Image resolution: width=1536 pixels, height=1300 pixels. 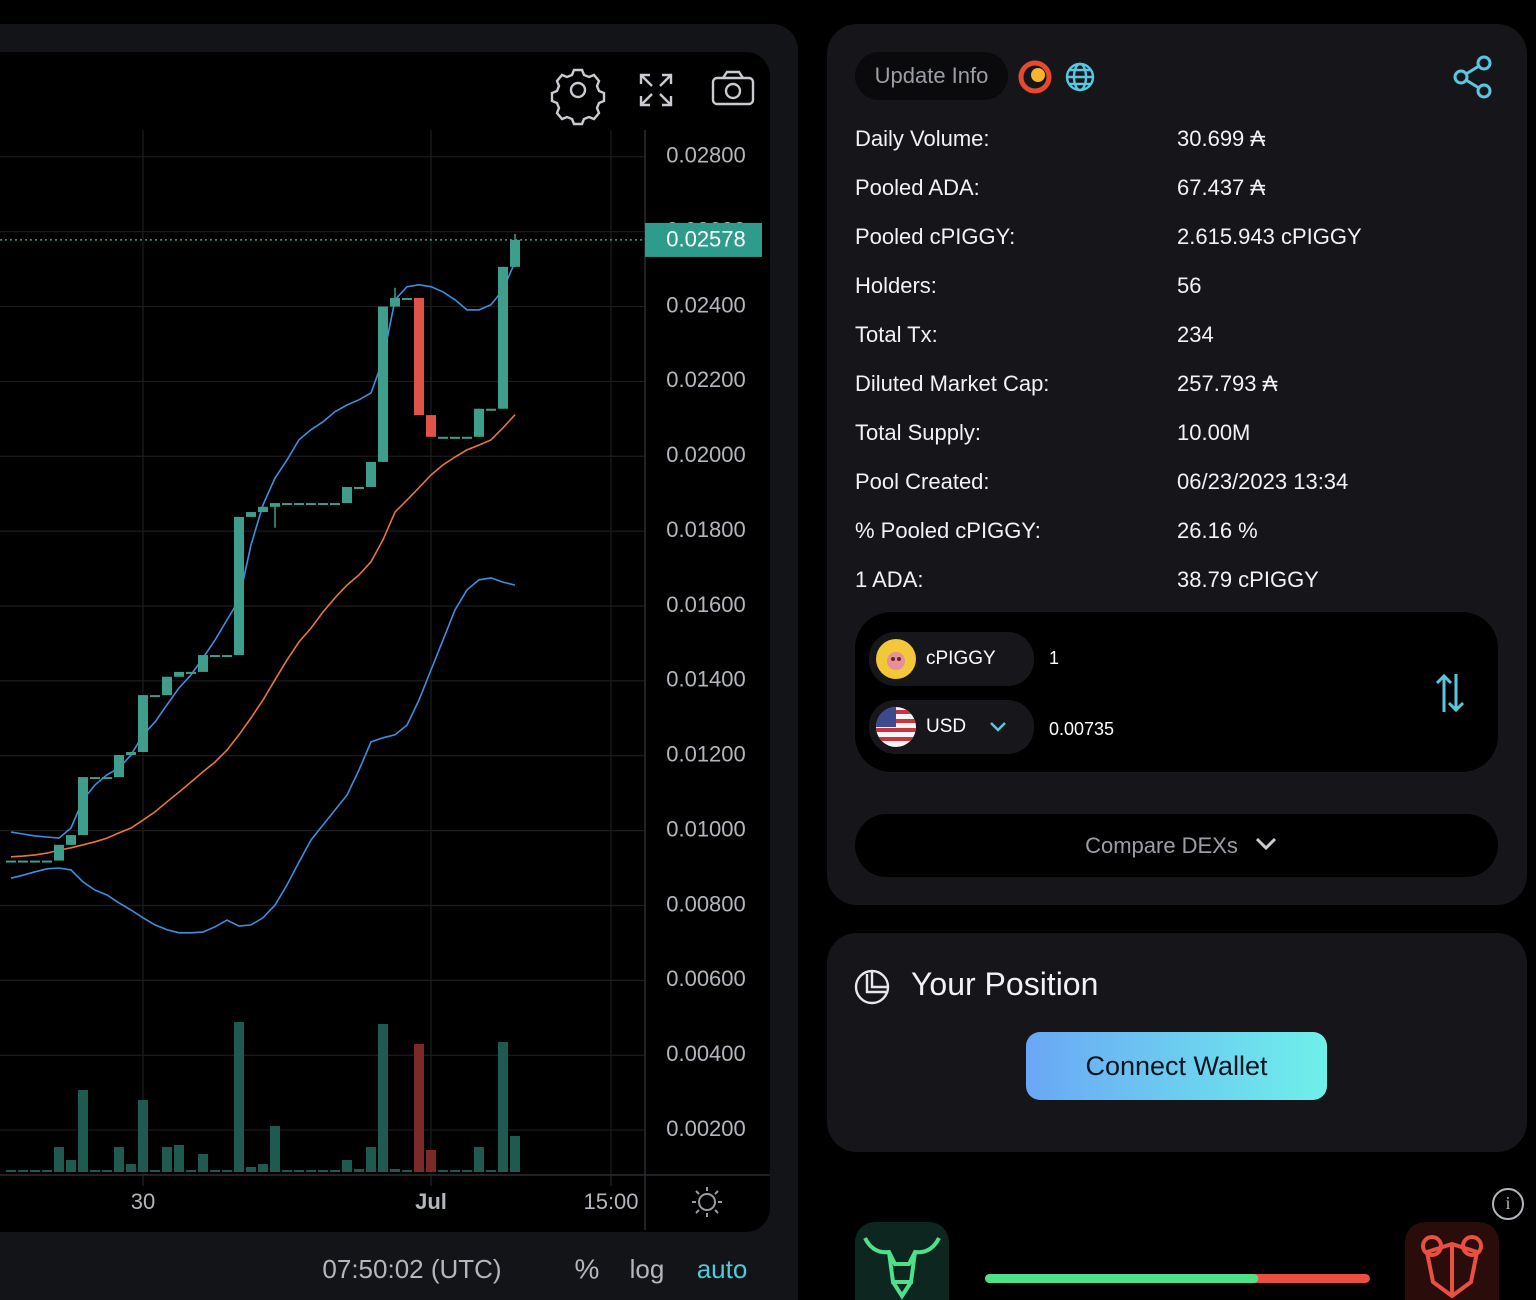 I want to click on dex-icon-ring, so click(x=1035, y=77).